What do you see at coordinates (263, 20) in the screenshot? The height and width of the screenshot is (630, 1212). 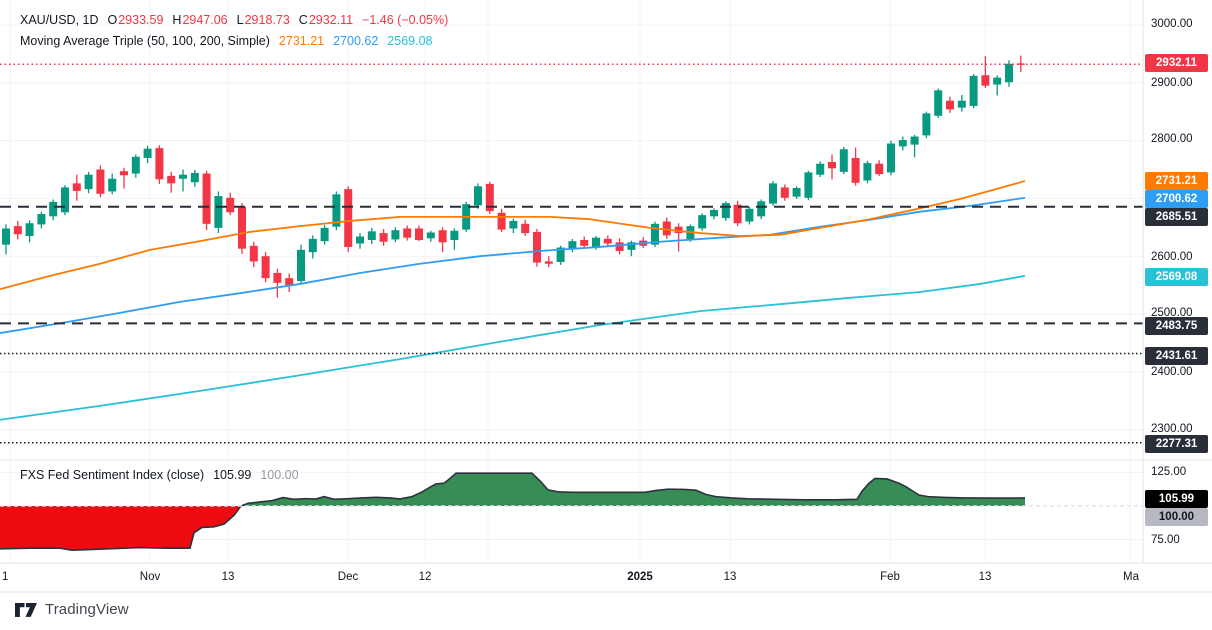 I see `low-value: L2918.73` at bounding box center [263, 20].